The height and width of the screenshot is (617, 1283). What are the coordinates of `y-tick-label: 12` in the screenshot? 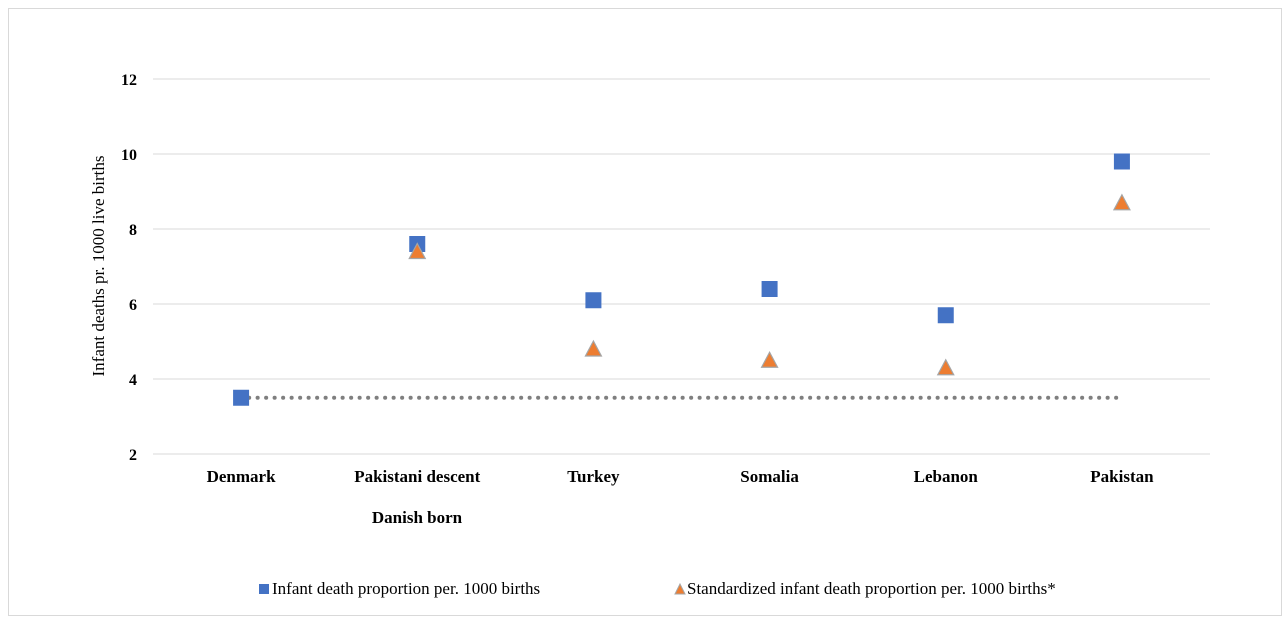 It's located at (129, 80).